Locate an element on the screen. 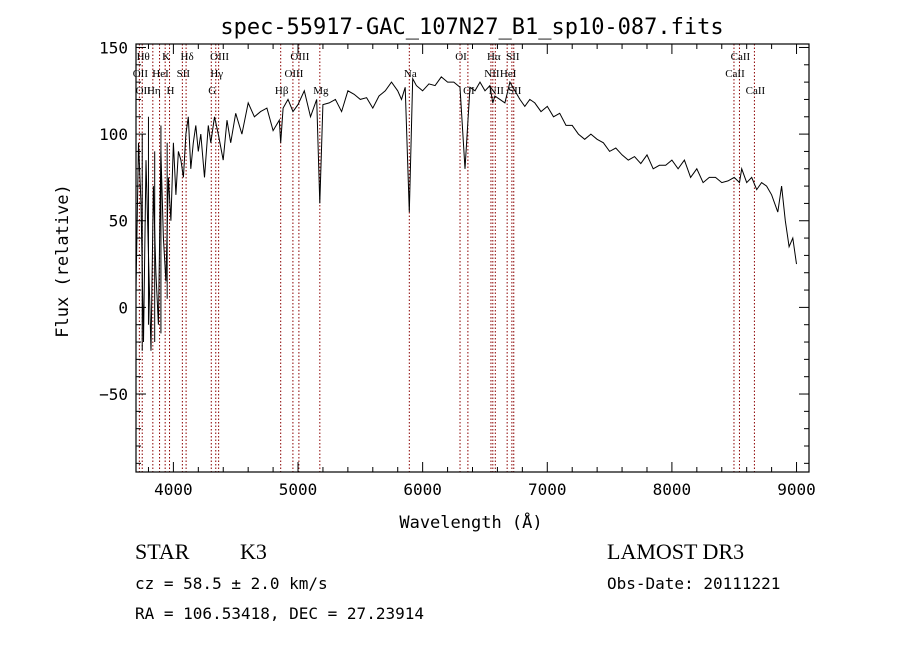 This screenshot has height=649, width=900. y-axis-label: Flux (relative) is located at coordinates (63, 261).